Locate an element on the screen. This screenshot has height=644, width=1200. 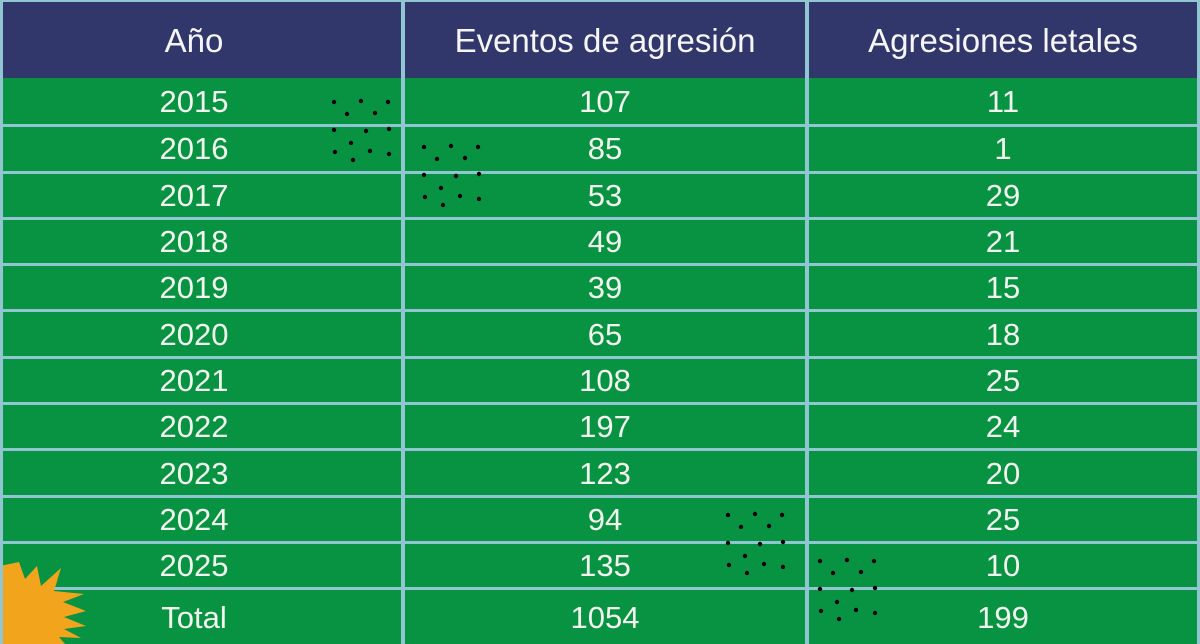
year-cell: 2016 is located at coordinates (194, 149).